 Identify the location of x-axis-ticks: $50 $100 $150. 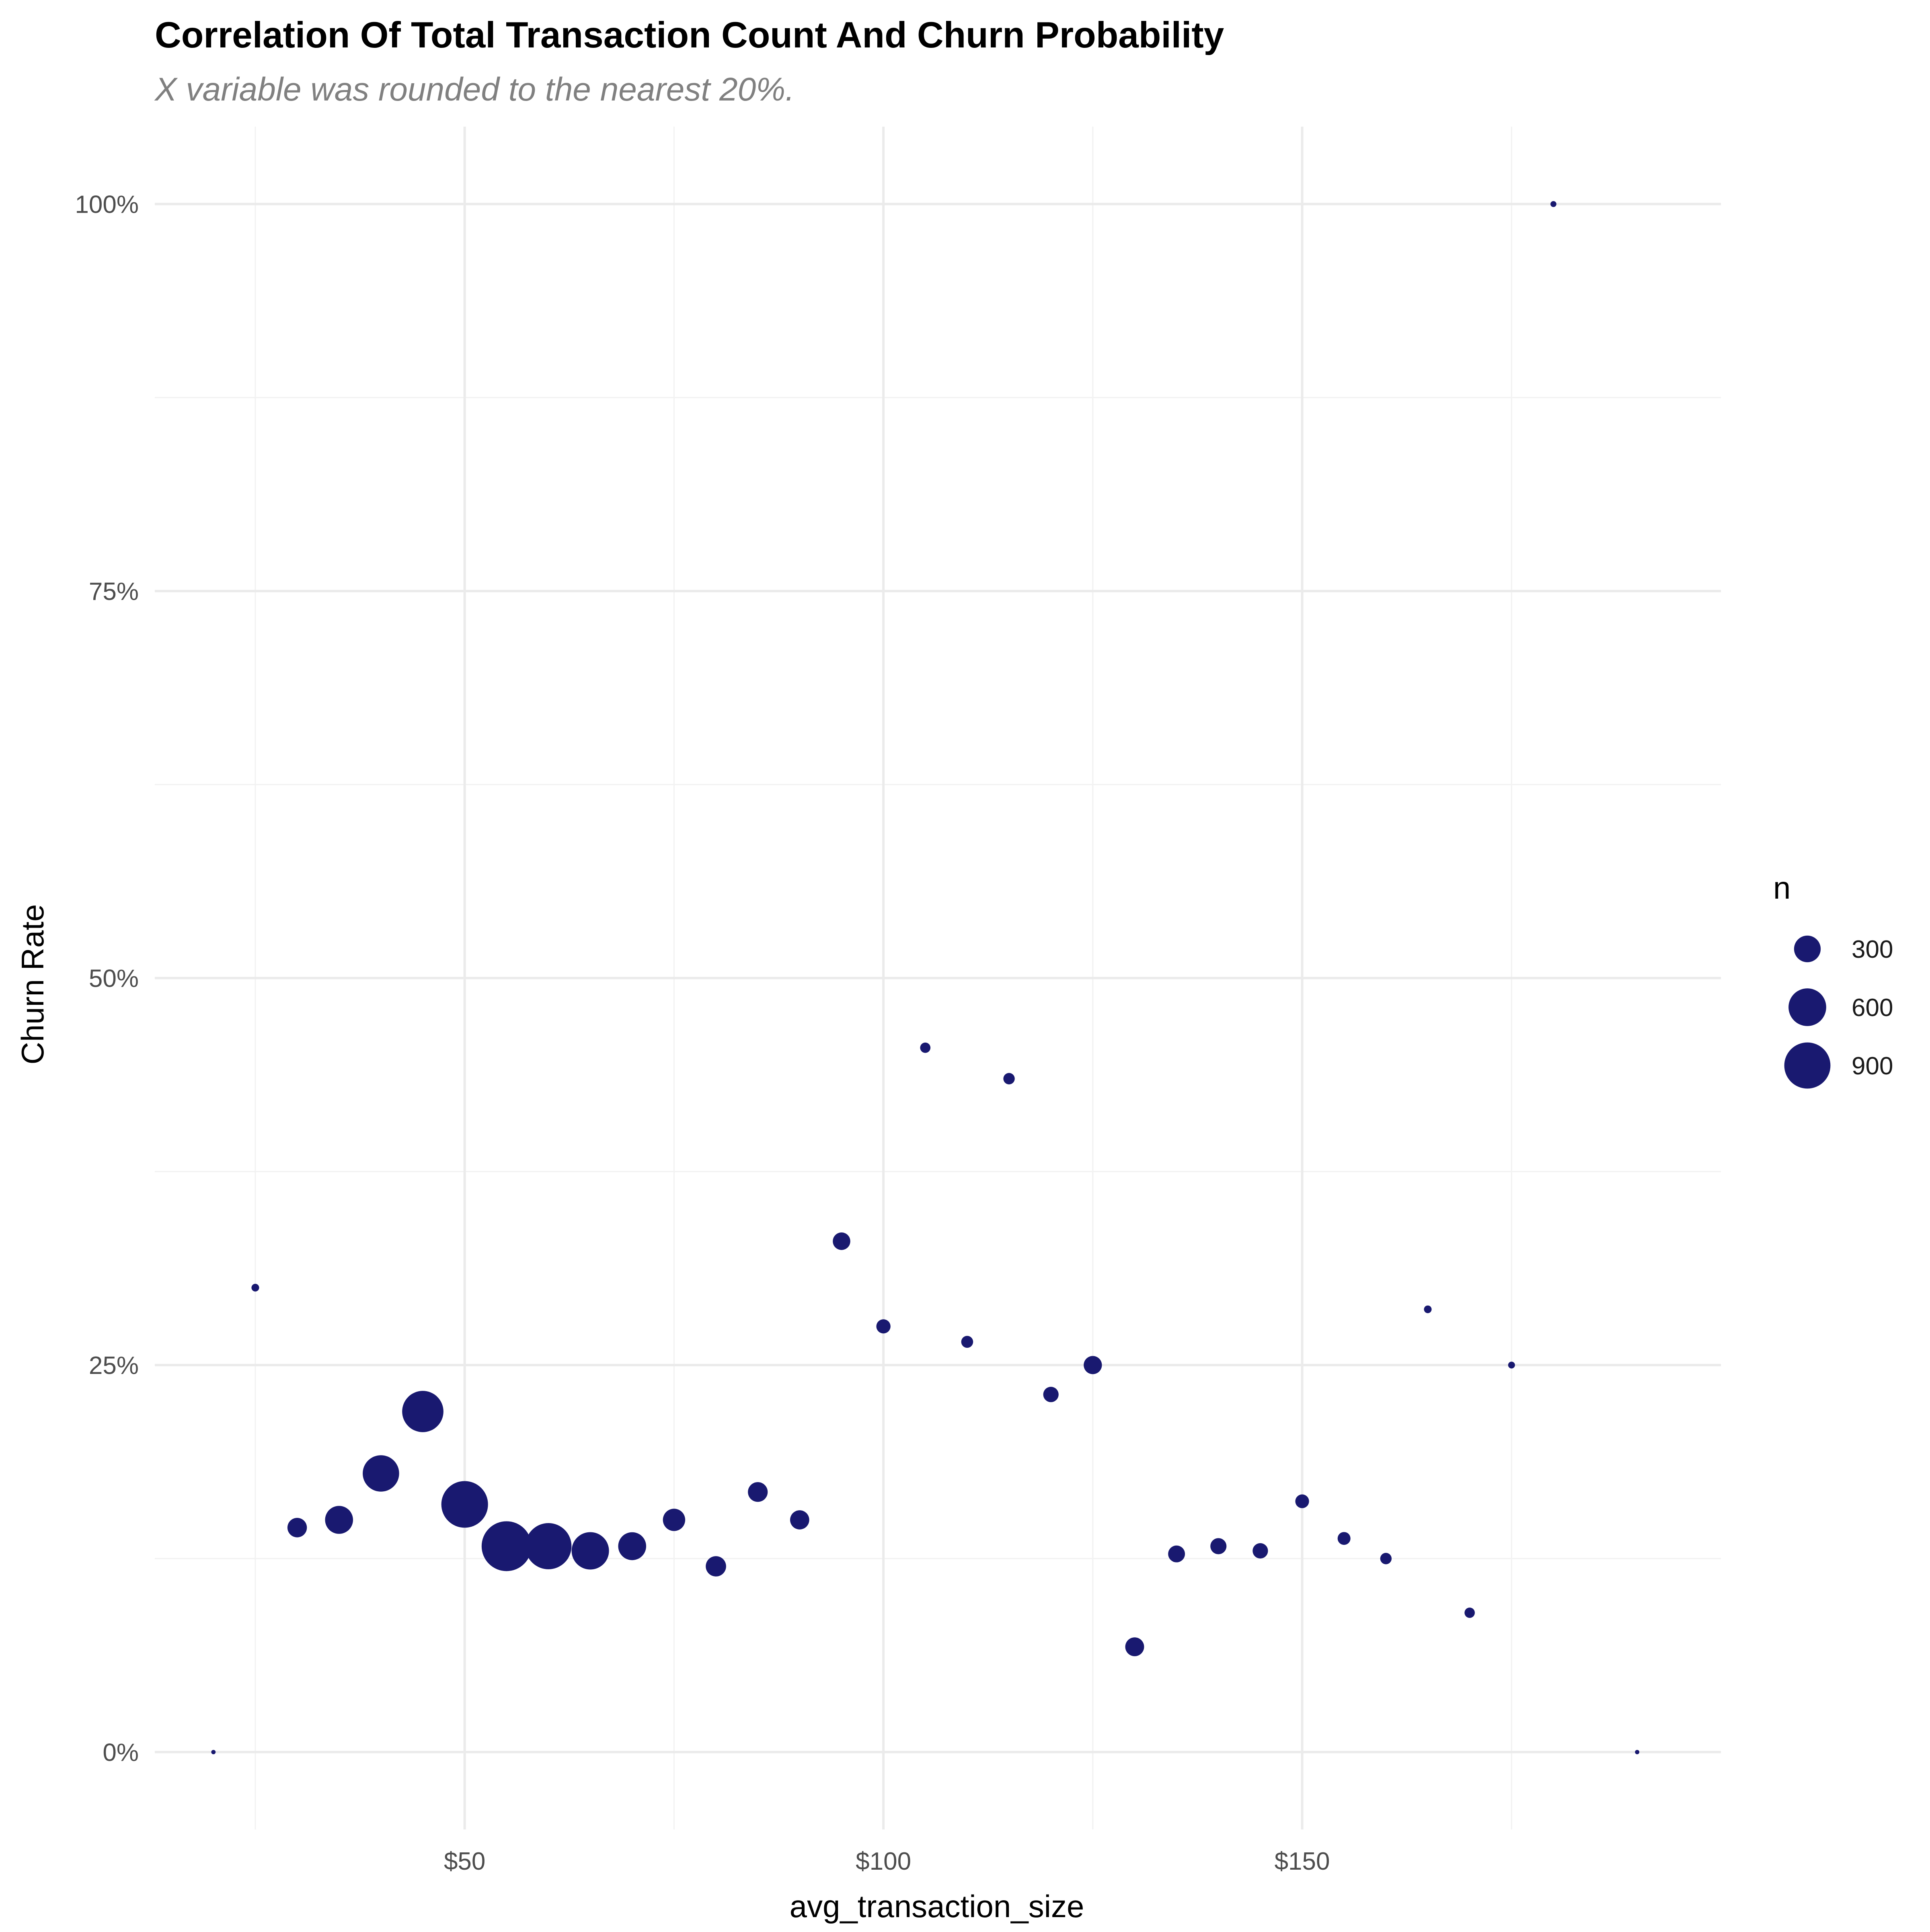
(887, 1861).